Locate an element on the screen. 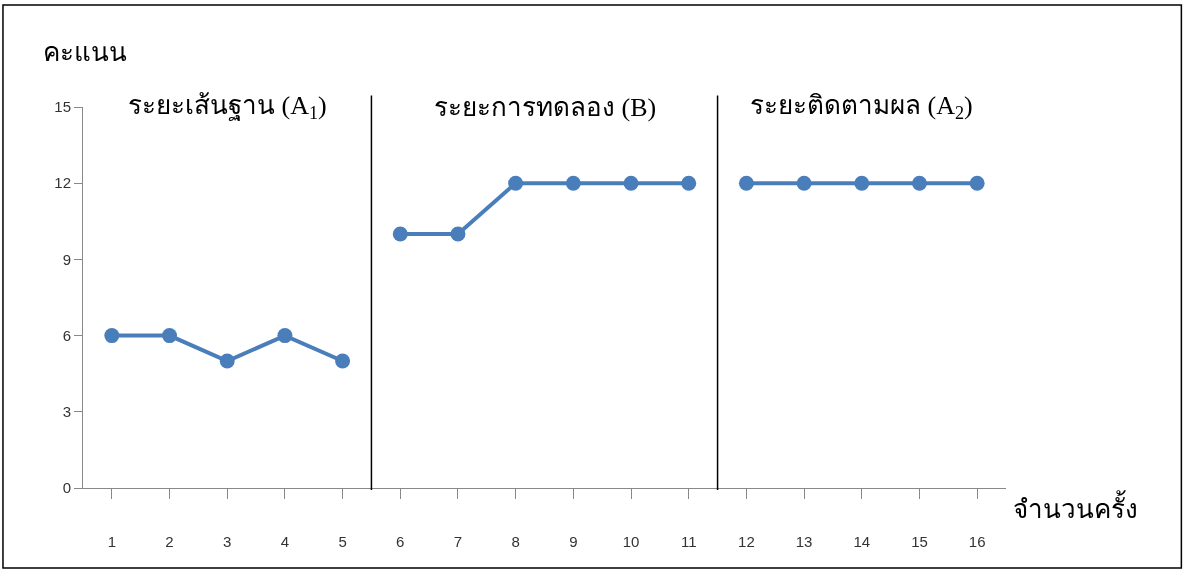 This screenshot has height=573, width=1186. x-axis-title: จำนวนครั้ง is located at coordinates (1075, 507).